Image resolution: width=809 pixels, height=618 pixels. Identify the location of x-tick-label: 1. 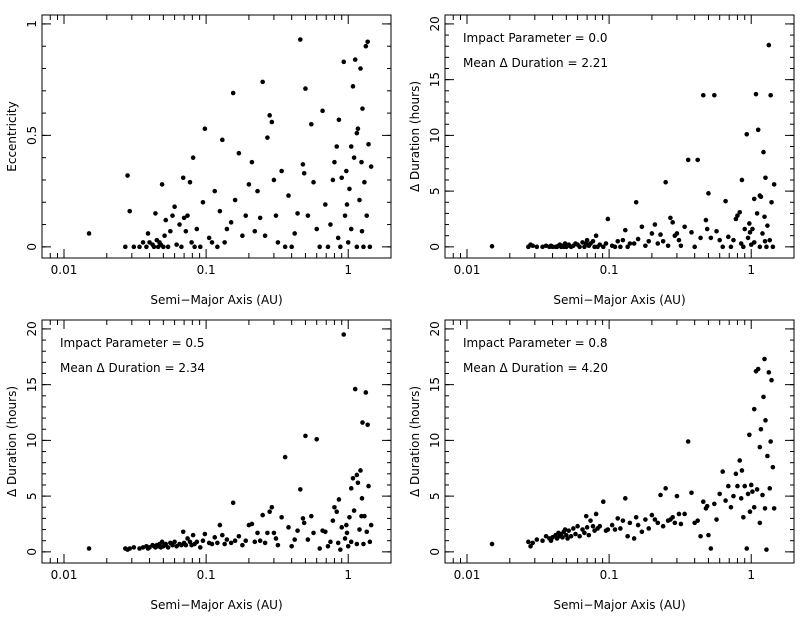
(751, 270).